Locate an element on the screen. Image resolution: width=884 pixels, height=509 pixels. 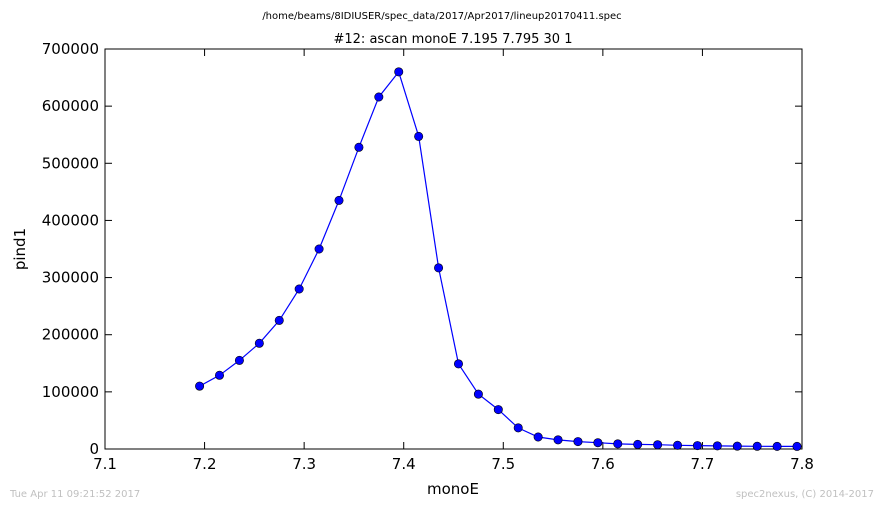
x-tick-label: 7.3 is located at coordinates (304, 464).